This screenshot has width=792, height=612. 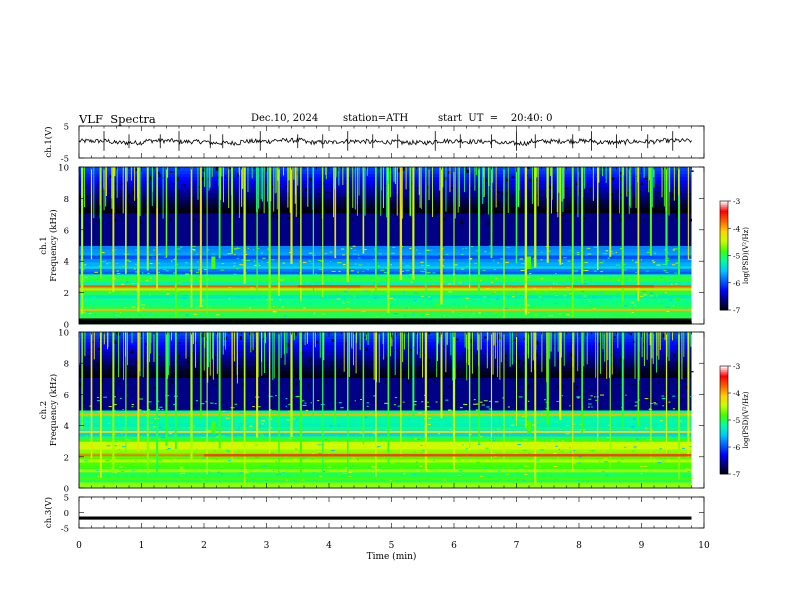 What do you see at coordinates (66, 231) in the screenshot?
I see `y-tick-label: 6` at bounding box center [66, 231].